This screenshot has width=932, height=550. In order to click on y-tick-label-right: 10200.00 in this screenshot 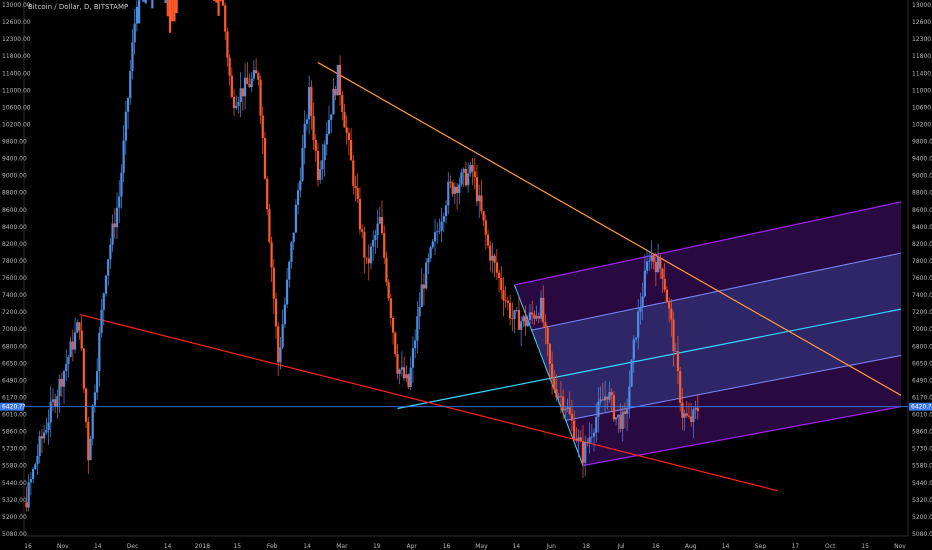, I will do `click(922, 124)`.